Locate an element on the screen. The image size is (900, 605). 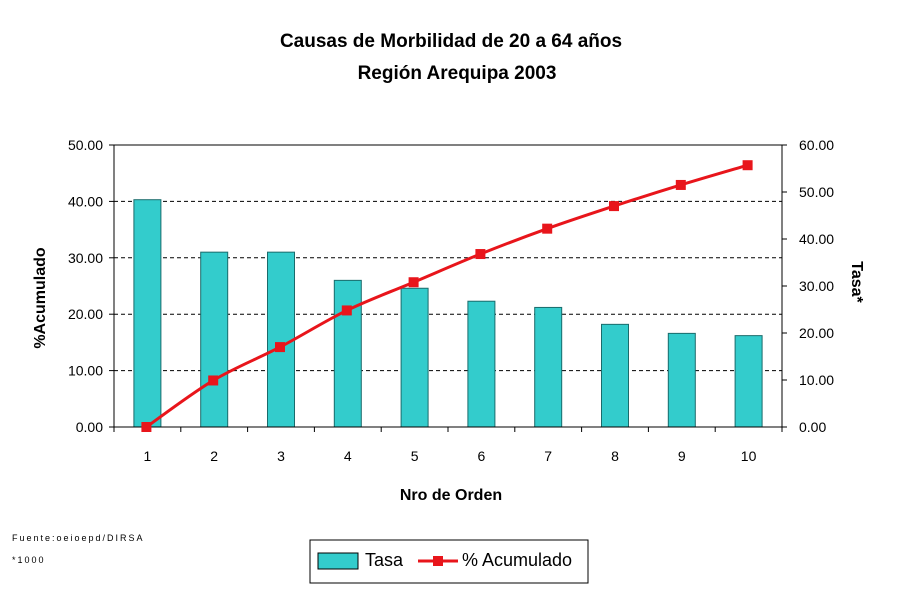
x-axis: 1 2 3 4 5 6 7 8 9 10 is located at coordinates (448, 445).